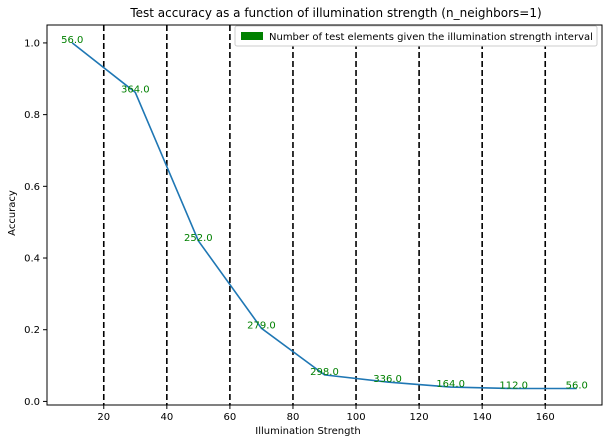 The height and width of the screenshot is (441, 612). Describe the element at coordinates (166, 417) in the screenshot. I see `x-tick-label: 40` at that location.